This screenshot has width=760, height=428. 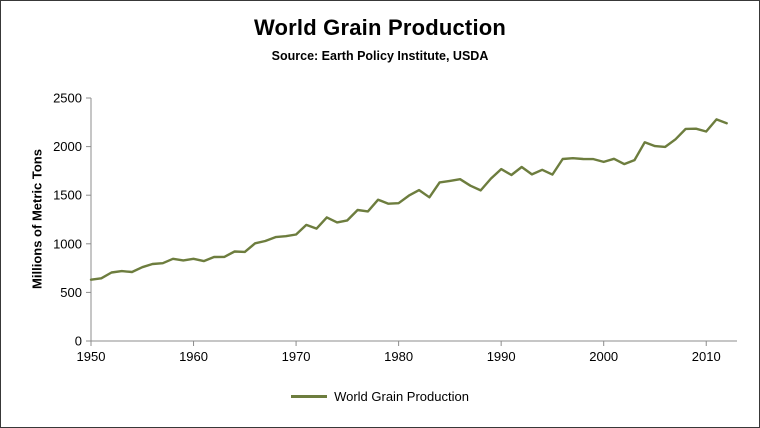 I want to click on y-tick-label: 2000, so click(x=67, y=146).